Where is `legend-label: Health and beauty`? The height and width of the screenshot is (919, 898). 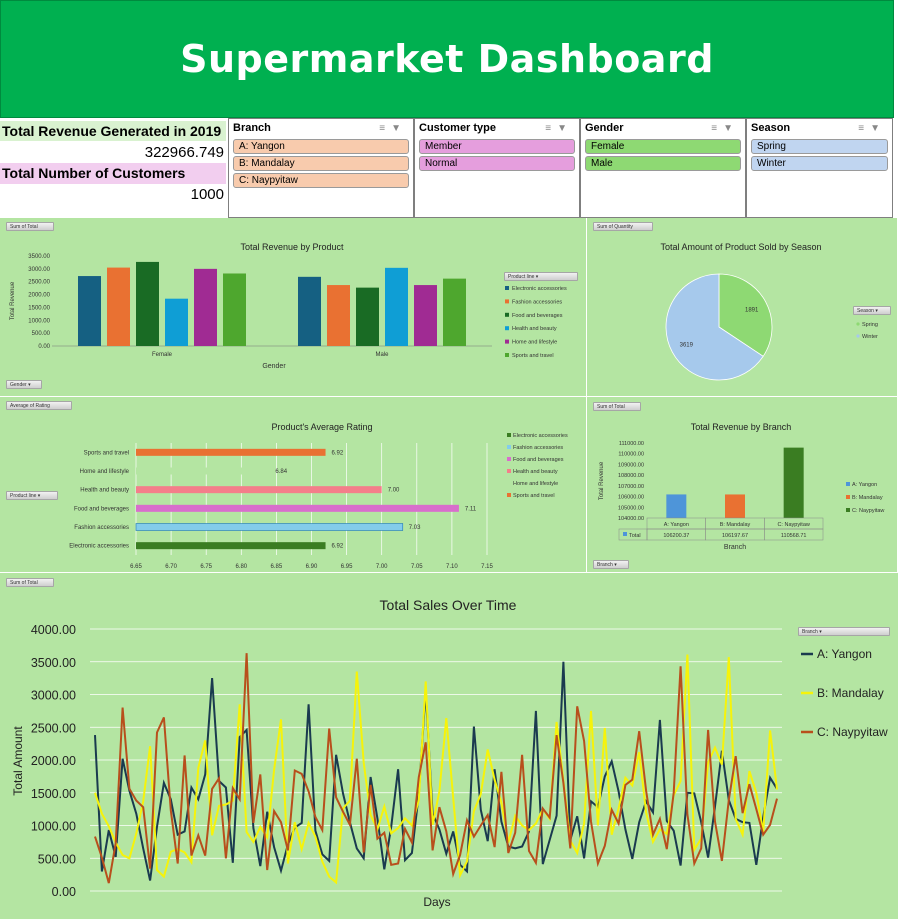
legend-label: Health and beauty is located at coordinates (534, 329).